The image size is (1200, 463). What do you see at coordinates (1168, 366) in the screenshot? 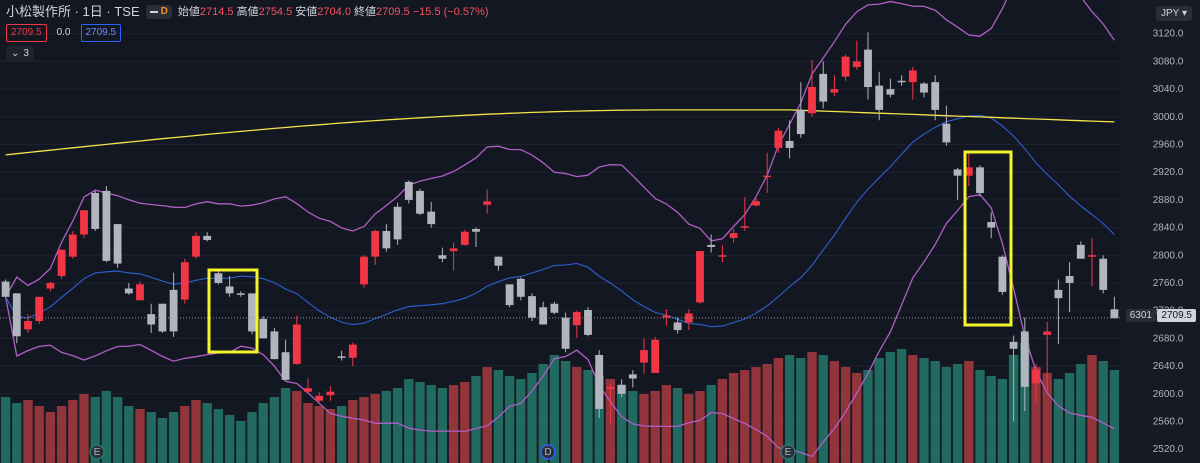
I see `y-tick-label: 2640.0` at bounding box center [1168, 366].